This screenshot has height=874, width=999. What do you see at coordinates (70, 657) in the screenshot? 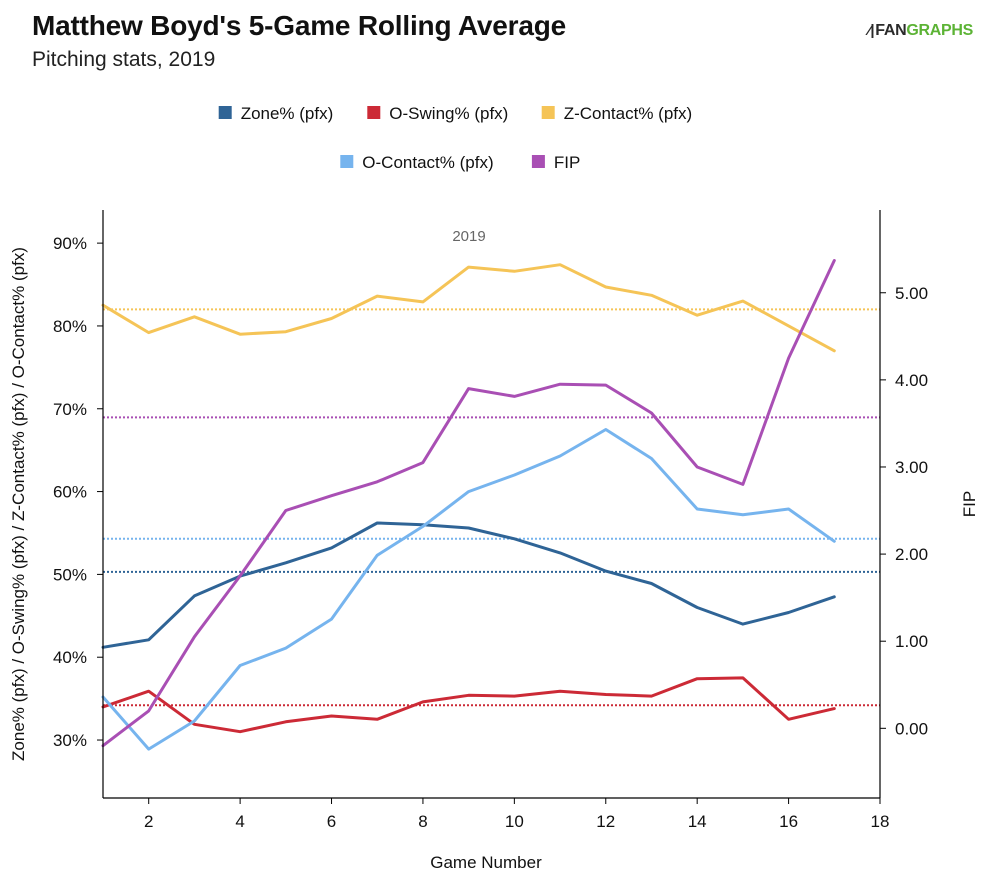
I see `y-left-tick-label: 40%` at bounding box center [70, 657].